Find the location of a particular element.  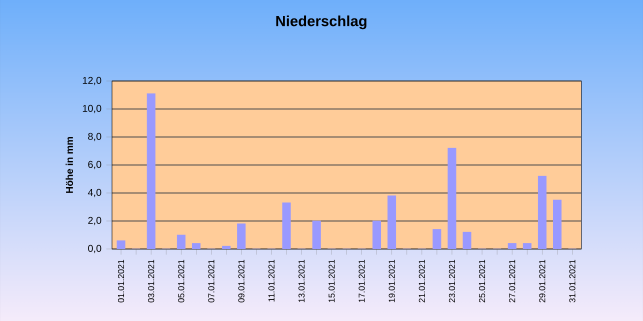

y-tick-label: 8,0 is located at coordinates (95, 137).